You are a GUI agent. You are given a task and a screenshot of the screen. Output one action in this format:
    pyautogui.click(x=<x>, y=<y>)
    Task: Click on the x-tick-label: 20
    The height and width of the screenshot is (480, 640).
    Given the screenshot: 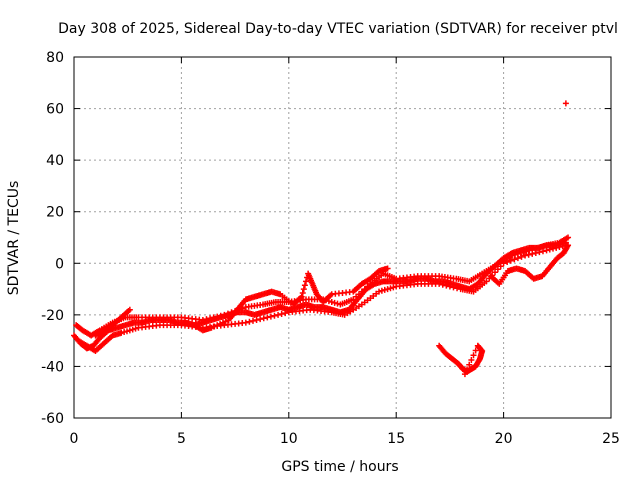 What is the action you would take?
    pyautogui.click(x=504, y=439)
    